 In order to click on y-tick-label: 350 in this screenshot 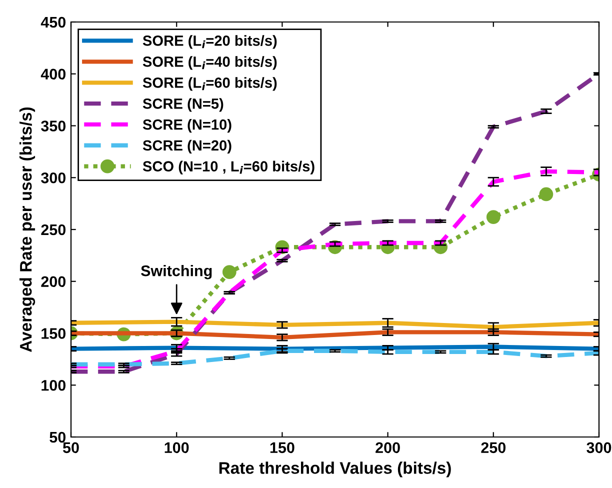, I will do `click(53, 126)`.